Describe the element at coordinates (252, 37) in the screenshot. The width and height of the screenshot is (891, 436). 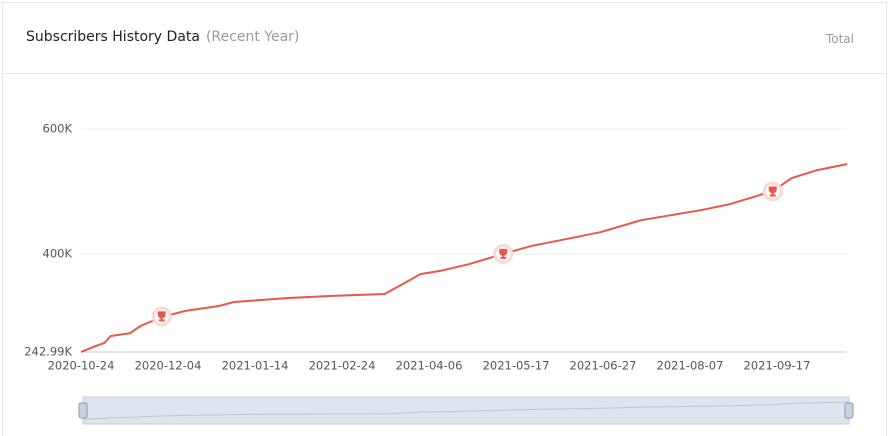
I see `subtitle: (Recent Year)` at that location.